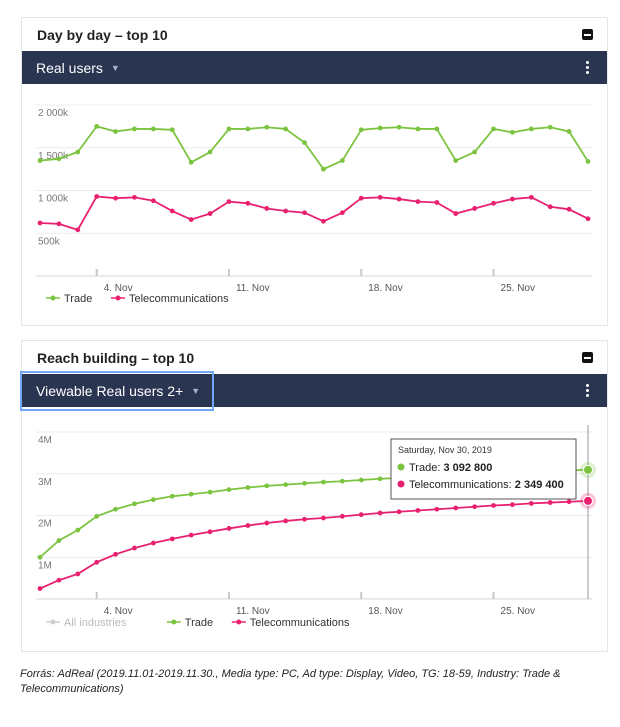 This screenshot has width=620, height=727. What do you see at coordinates (314, 357) in the screenshot?
I see `panel-header: Reach building – top 10` at bounding box center [314, 357].